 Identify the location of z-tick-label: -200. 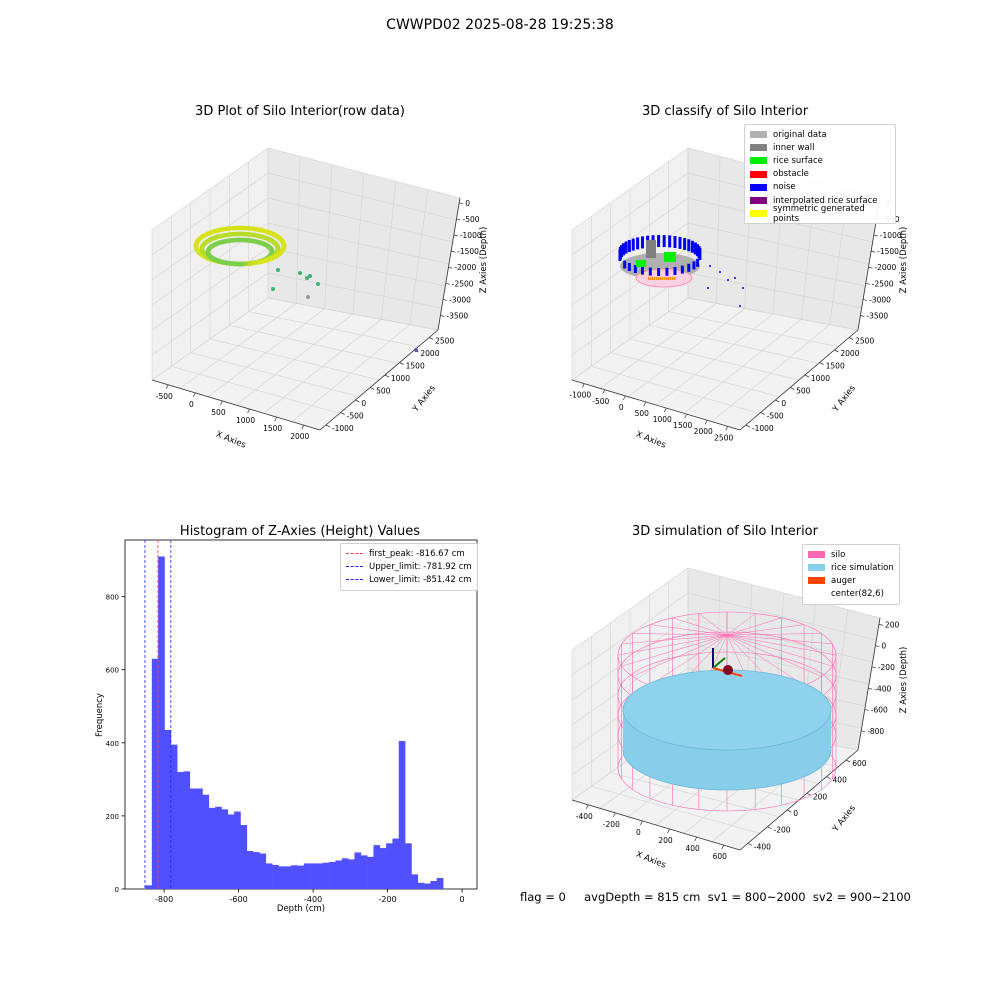
(886, 667).